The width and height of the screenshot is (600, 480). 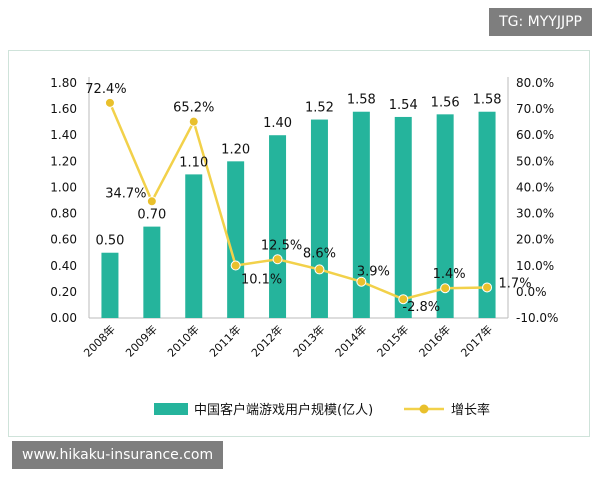 I want to click on growth-value-label: 8.6%, so click(x=319, y=253).